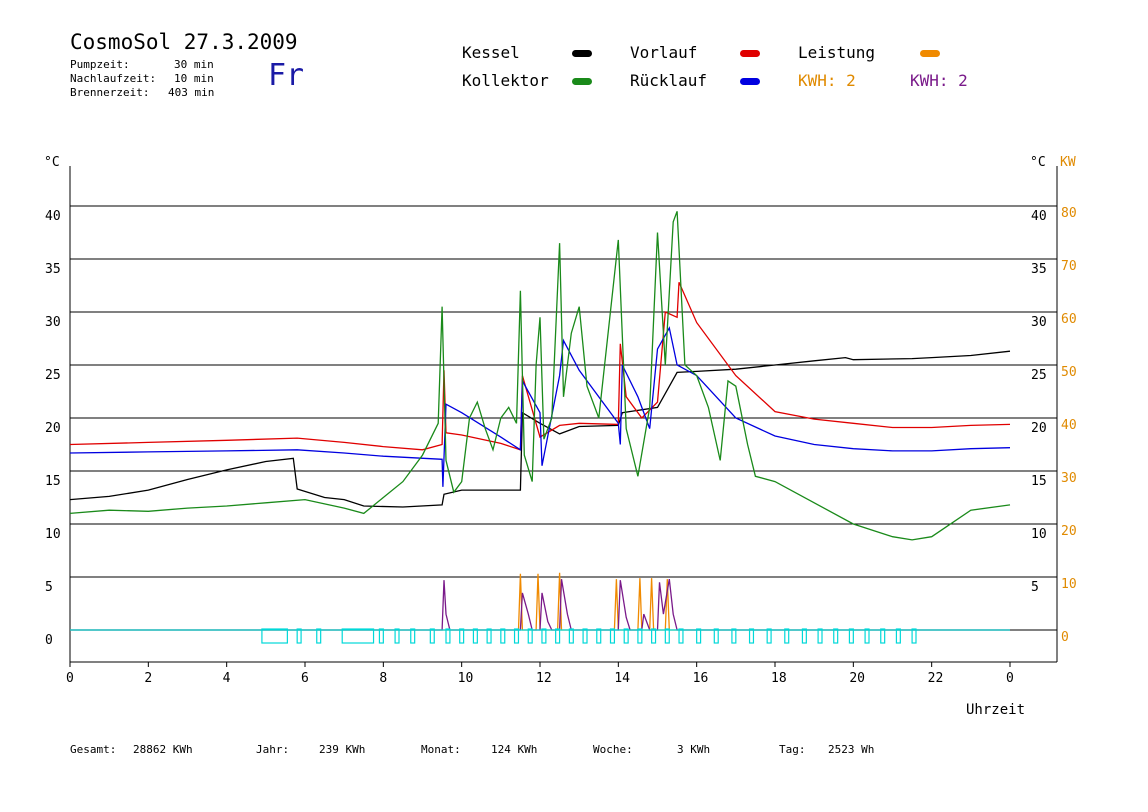 The width and height of the screenshot is (1148, 812). What do you see at coordinates (939, 80) in the screenshot?
I see `legend-kwh-purple: KWH: 2` at bounding box center [939, 80].